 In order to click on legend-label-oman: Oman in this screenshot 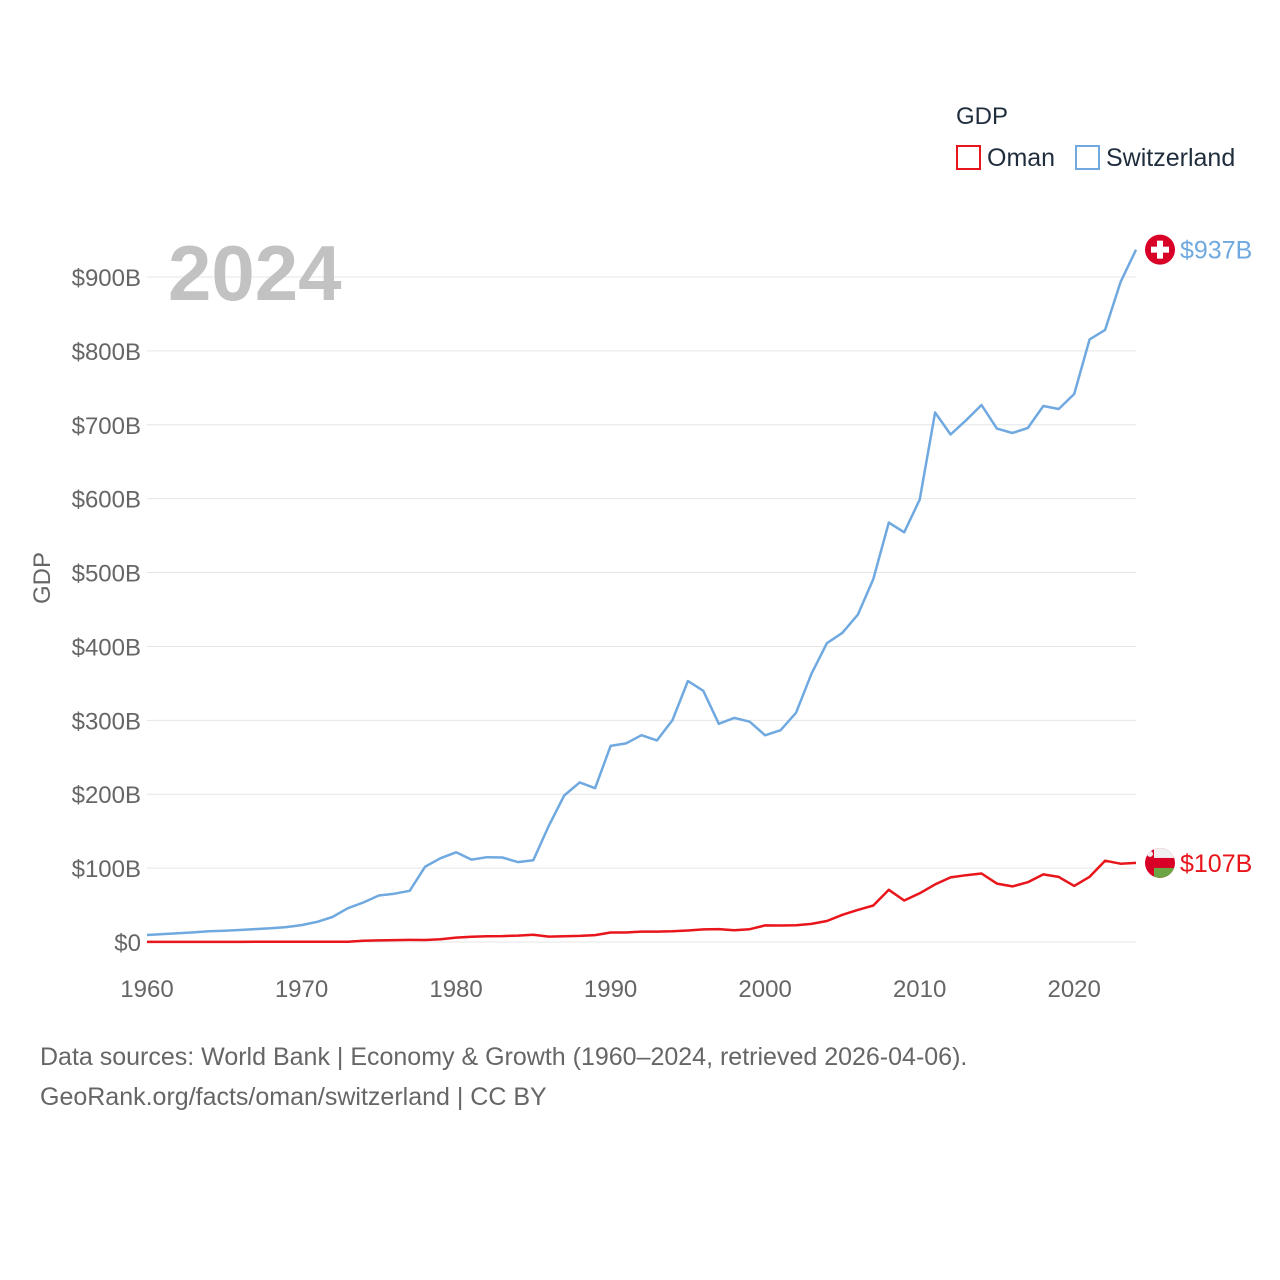, I will do `click(1021, 158)`.